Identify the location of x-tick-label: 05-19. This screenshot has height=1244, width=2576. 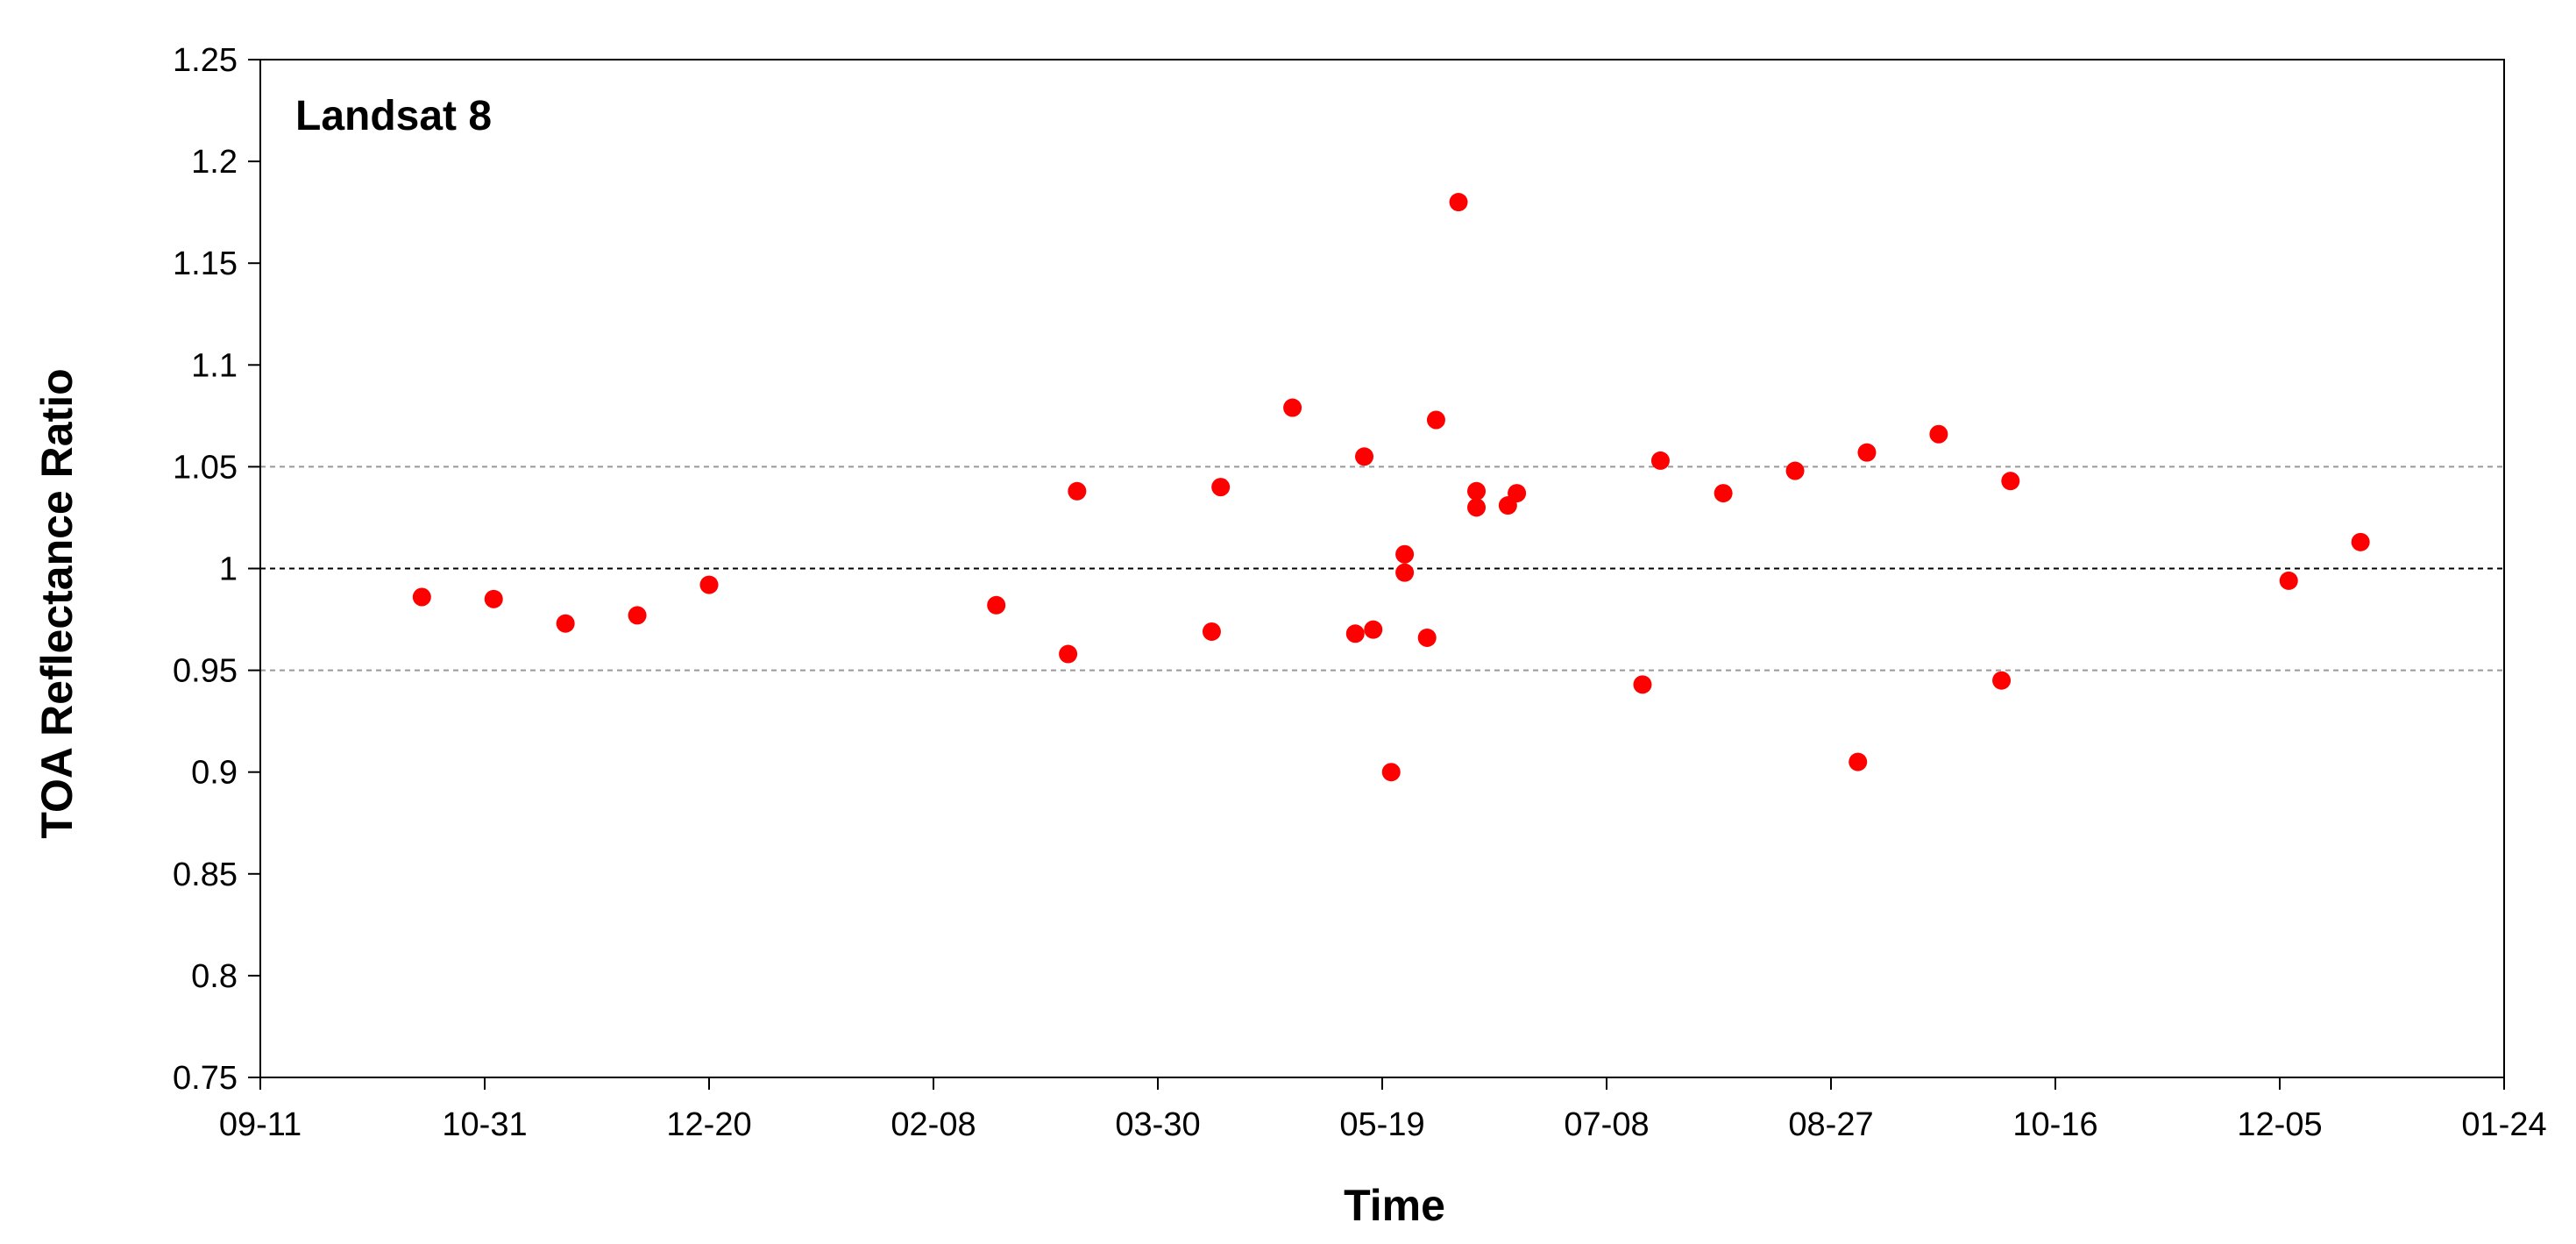
(1381, 1124).